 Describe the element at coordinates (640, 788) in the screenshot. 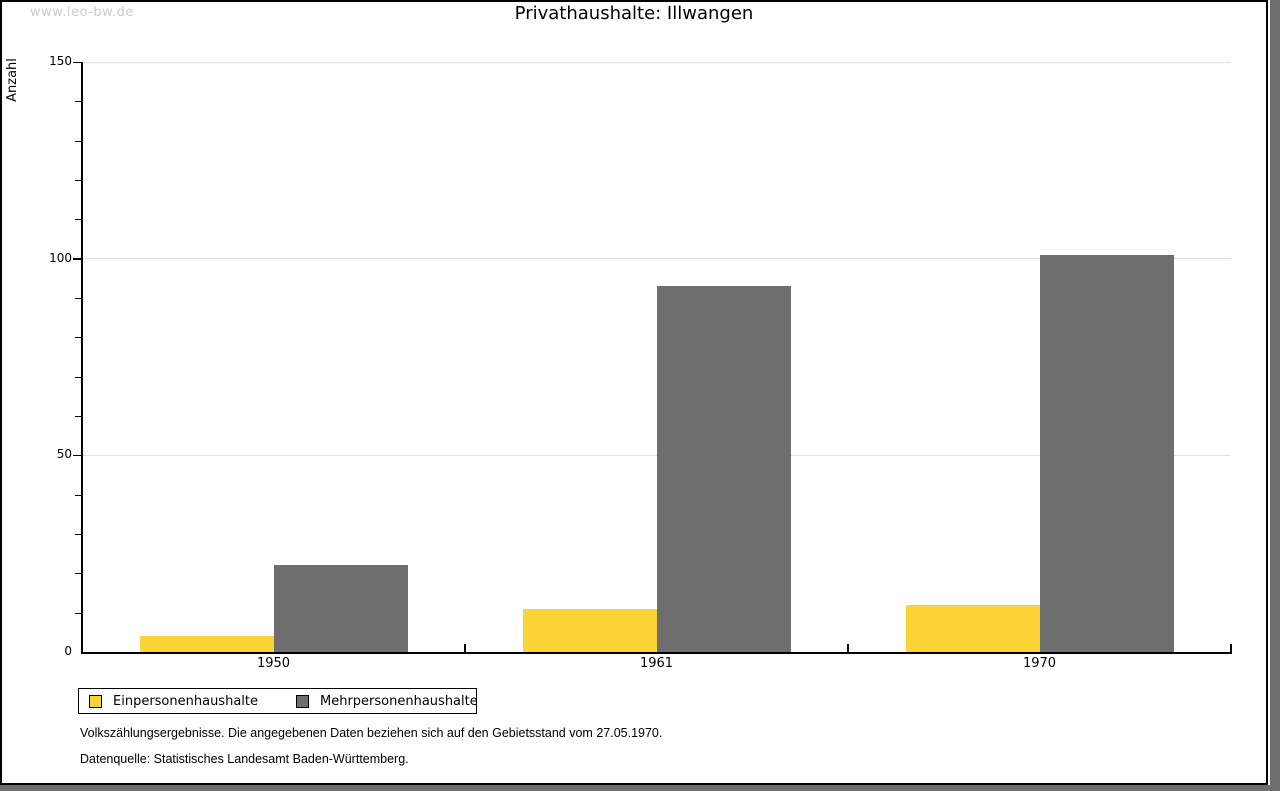

I see `frame-shadow-bottom` at that location.